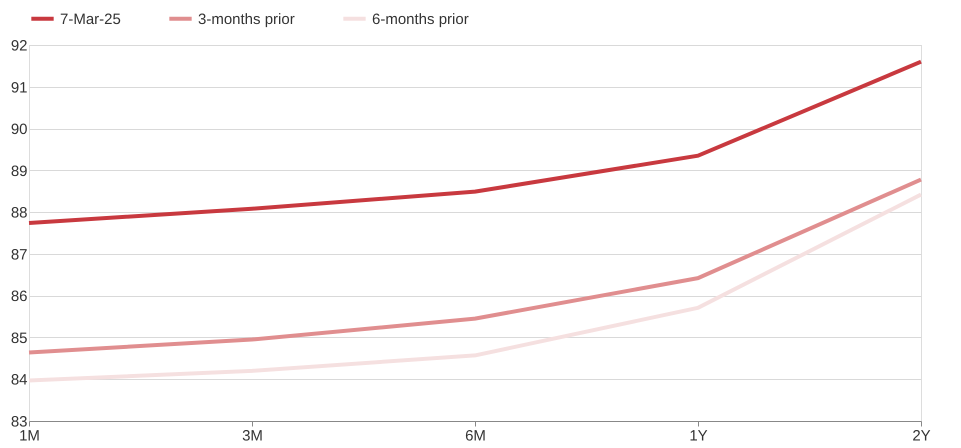 This screenshot has width=961, height=448. I want to click on y-tick-label: 90, so click(19, 129).